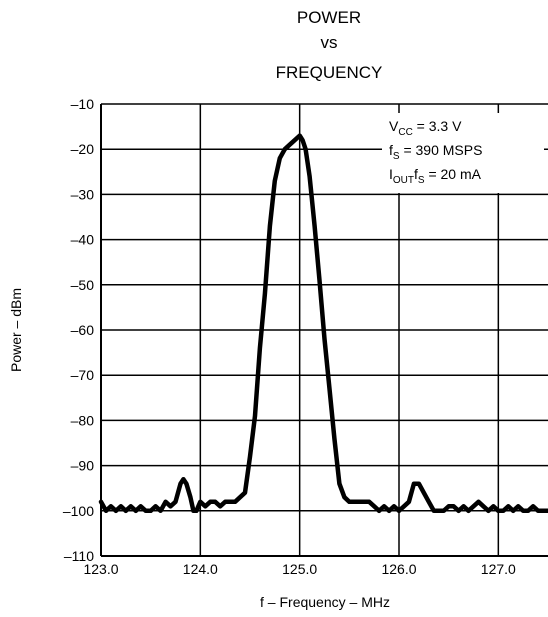 This screenshot has height=617, width=548. Describe the element at coordinates (83, 149) in the screenshot. I see `y-tick-label: –20` at that location.